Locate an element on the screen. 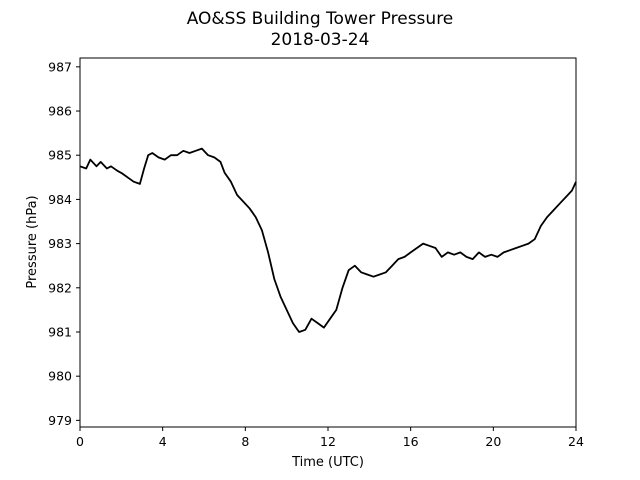 This screenshot has height=480, width=640. x-tick-label: 12 is located at coordinates (328, 441).